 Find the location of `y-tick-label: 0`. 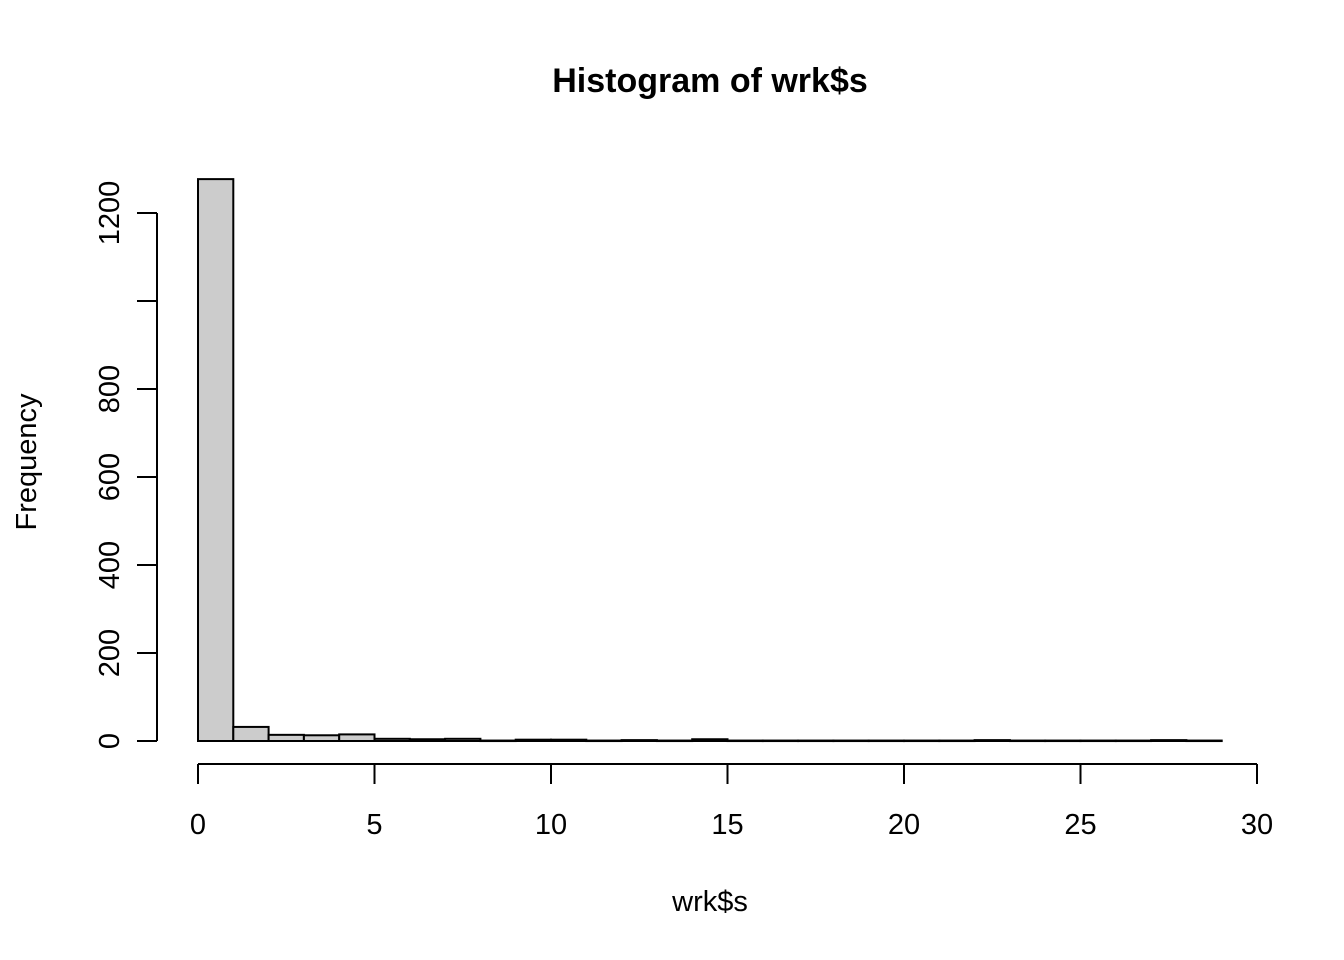

y-tick-label: 0 is located at coordinates (110, 741).